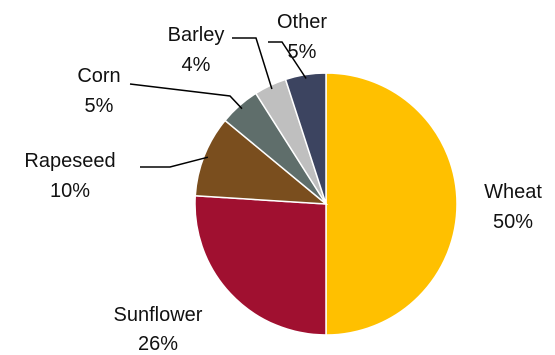 This screenshot has height=355, width=555. Describe the element at coordinates (513, 192) in the screenshot. I see `slice-name: Wheat` at that location.